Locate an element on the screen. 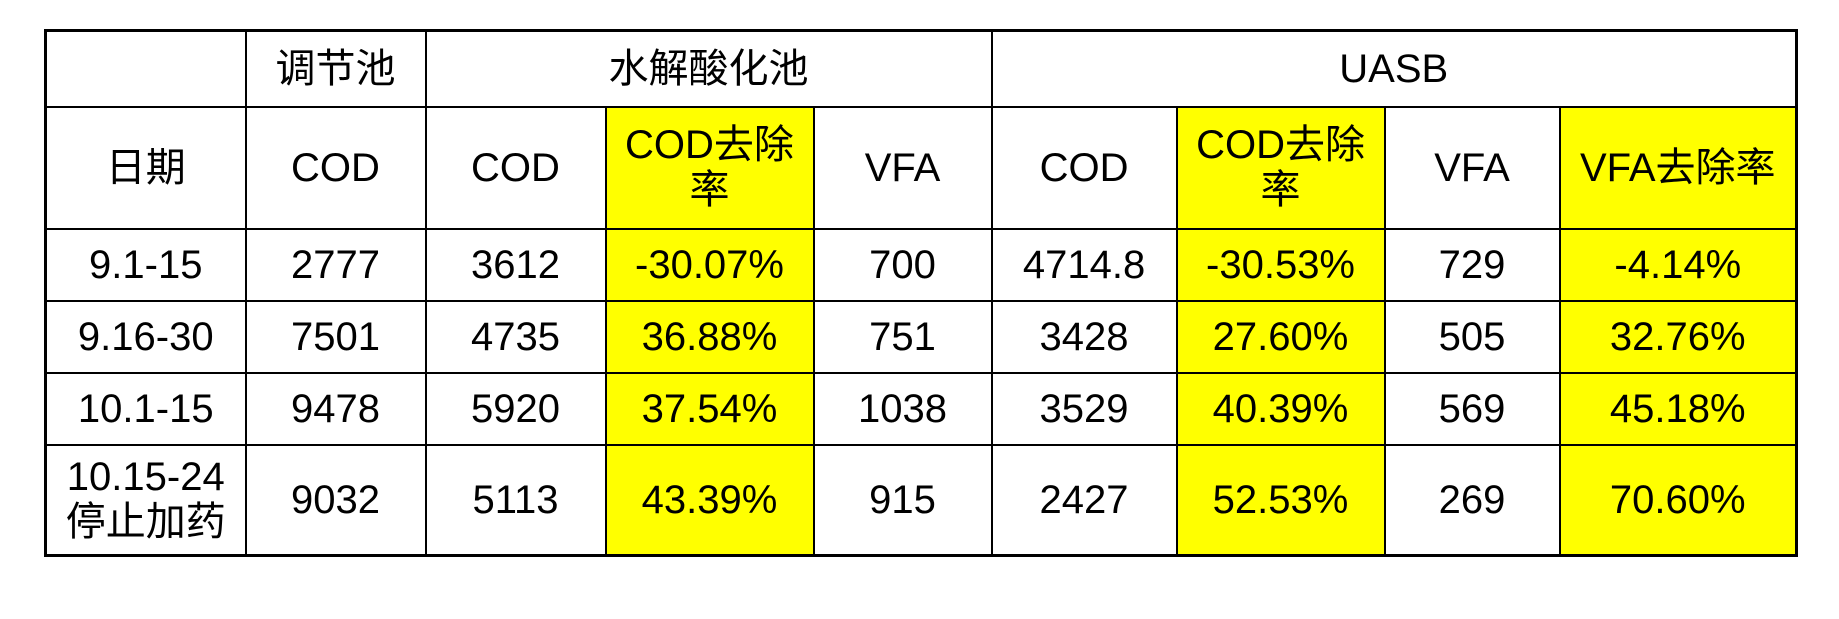 Image resolution: width=1839 pixels, height=619 pixels. cell-uasb-vfa: 729 is located at coordinates (1472, 265).